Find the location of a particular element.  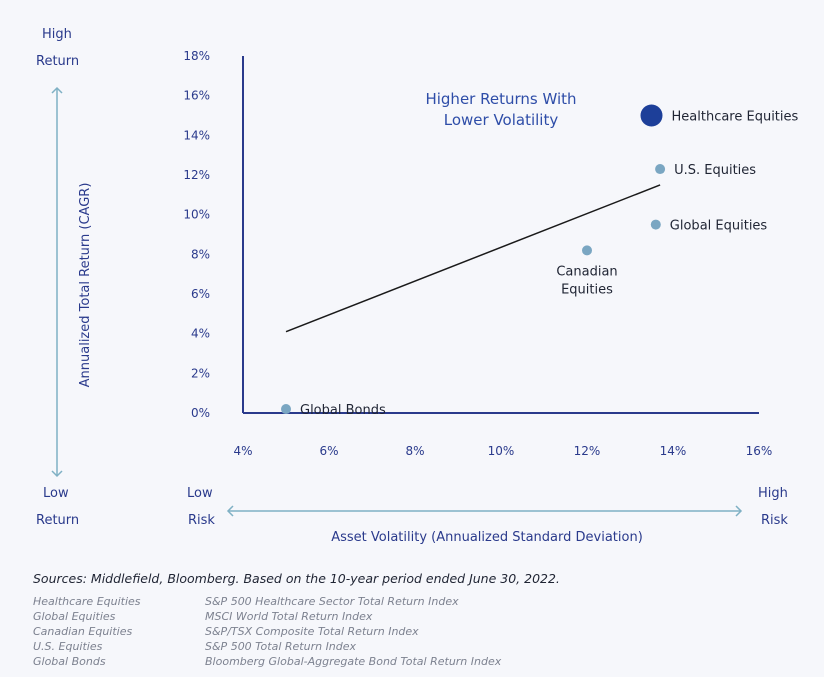

x-tick-label: 10% is located at coordinates (501, 451).